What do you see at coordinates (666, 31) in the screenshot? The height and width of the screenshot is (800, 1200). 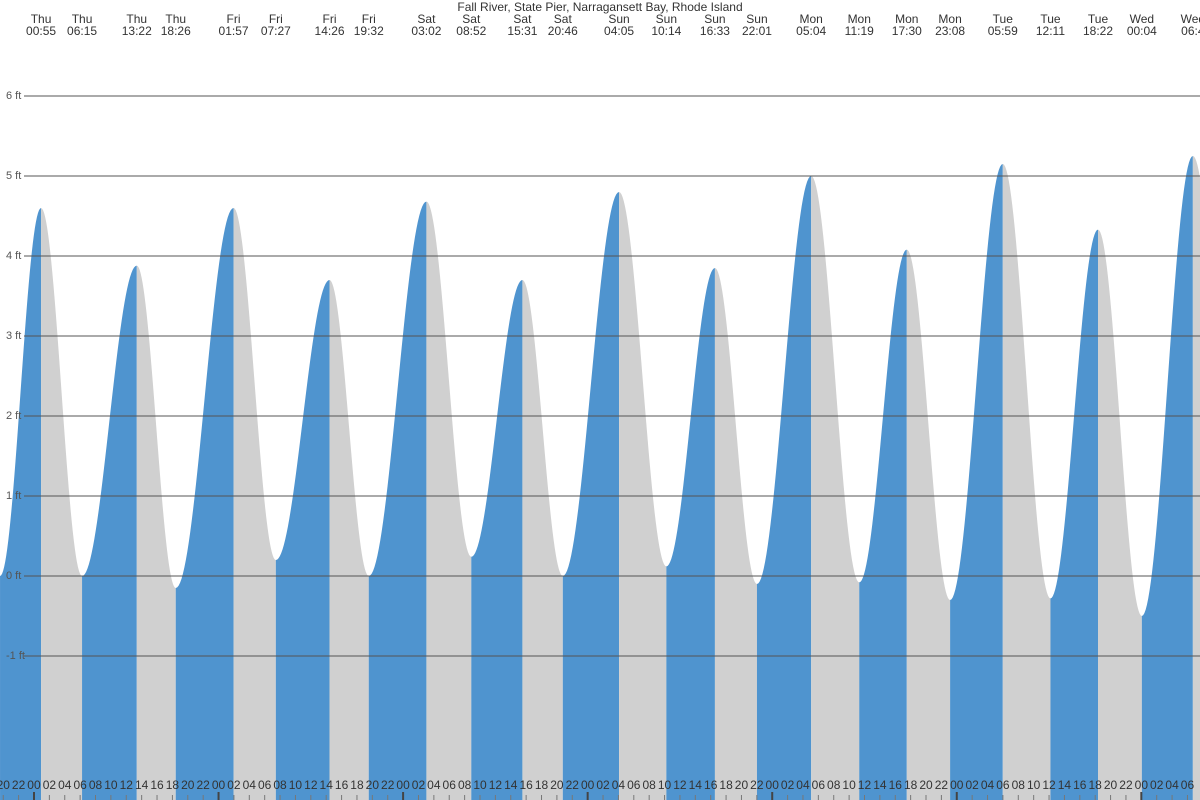 I see `extreme-time: 10:14` at bounding box center [666, 31].